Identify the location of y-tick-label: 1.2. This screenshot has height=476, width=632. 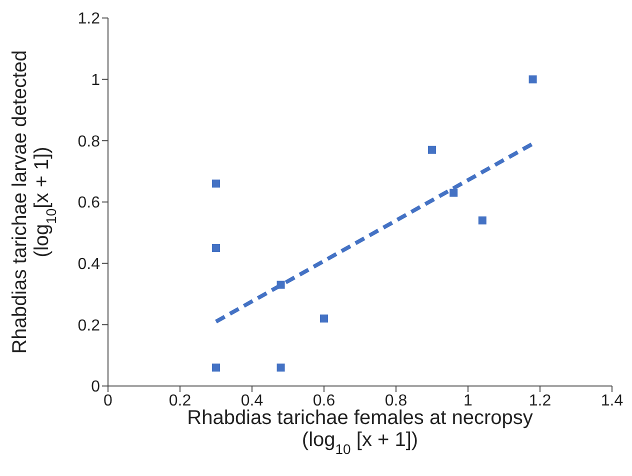
(89, 19).